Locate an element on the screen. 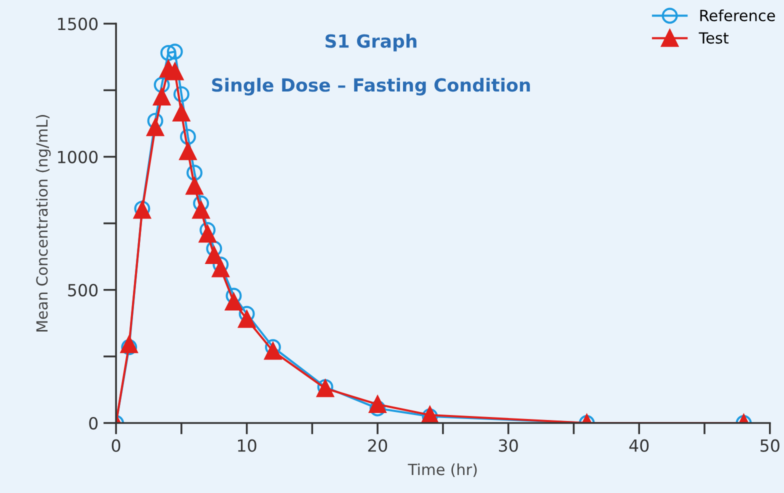 The height and width of the screenshot is (493, 784). x-tick-label: 50 is located at coordinates (770, 445).